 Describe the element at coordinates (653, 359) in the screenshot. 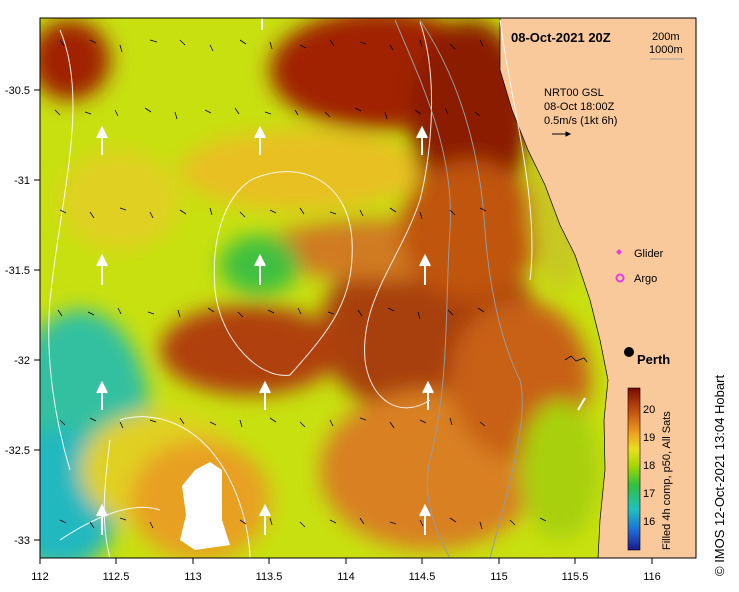

I see `city-label-perth: Perth` at that location.